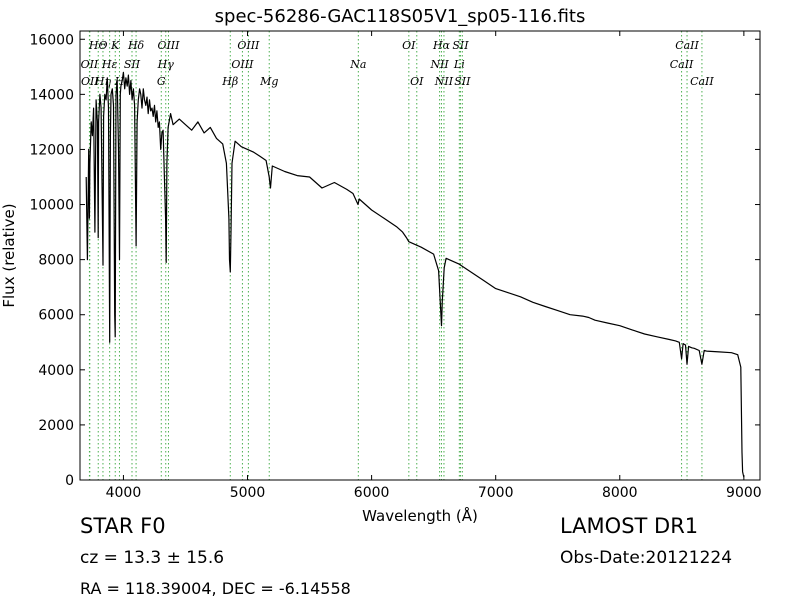  What do you see at coordinates (152, 558) in the screenshot?
I see `redshift-label: cz = 13.3 ± 15.6` at bounding box center [152, 558].